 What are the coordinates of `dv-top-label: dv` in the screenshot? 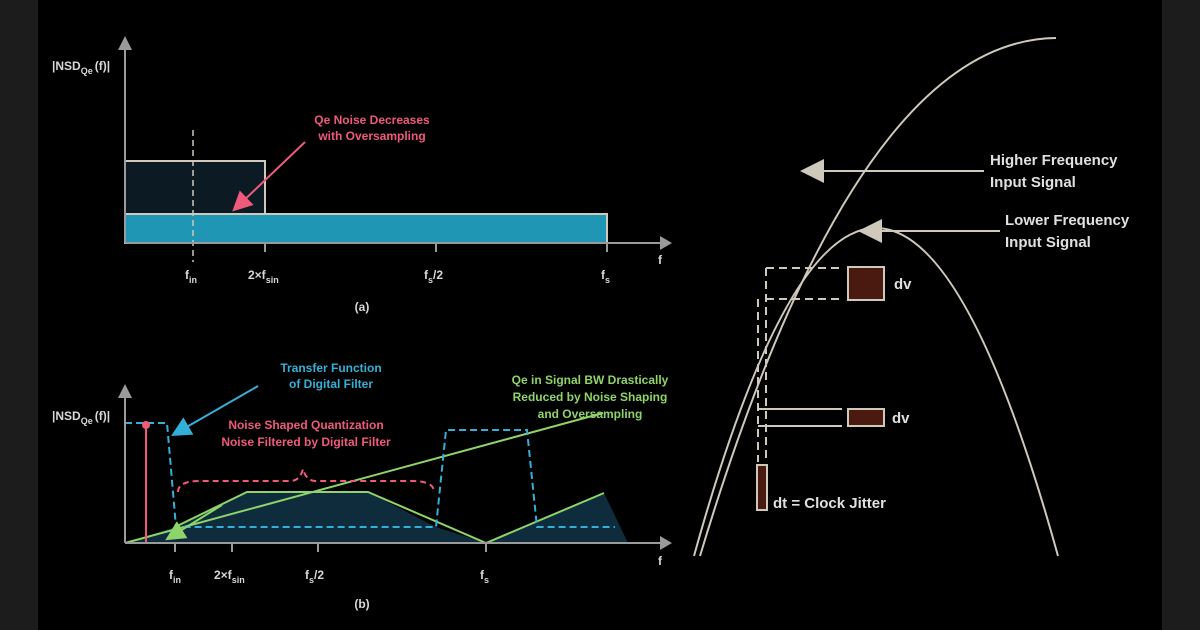 It's located at (903, 284).